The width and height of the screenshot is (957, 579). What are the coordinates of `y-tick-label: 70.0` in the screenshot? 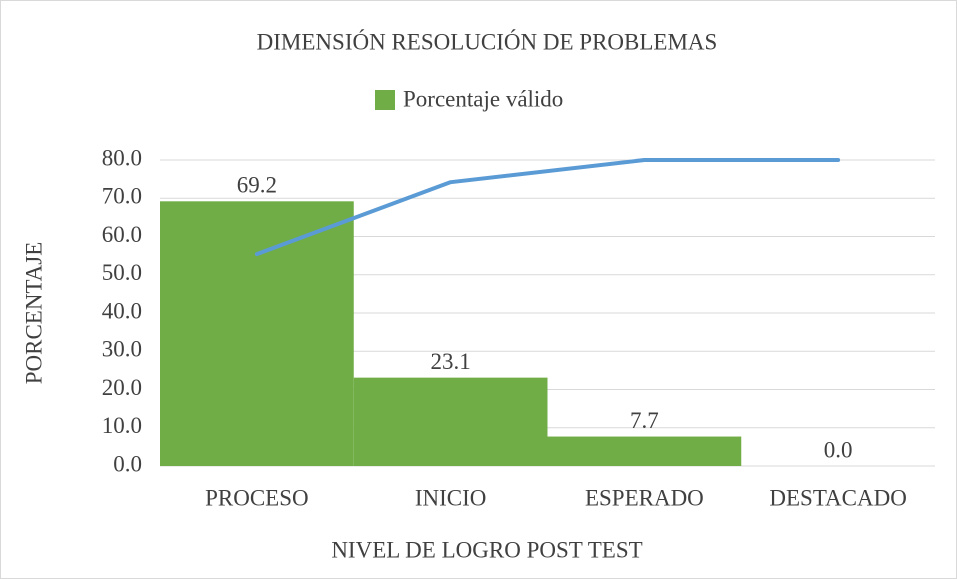 It's located at (122, 196).